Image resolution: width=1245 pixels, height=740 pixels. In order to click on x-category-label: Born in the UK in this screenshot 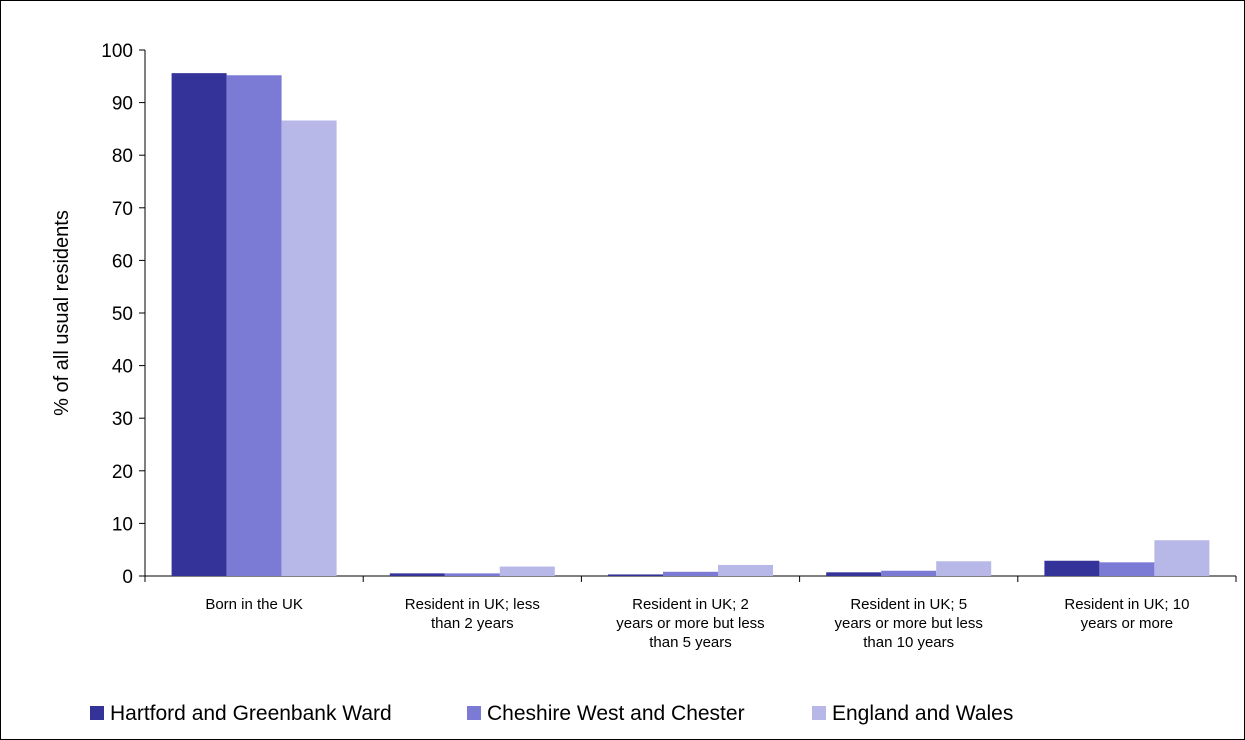, I will do `click(254, 604)`.